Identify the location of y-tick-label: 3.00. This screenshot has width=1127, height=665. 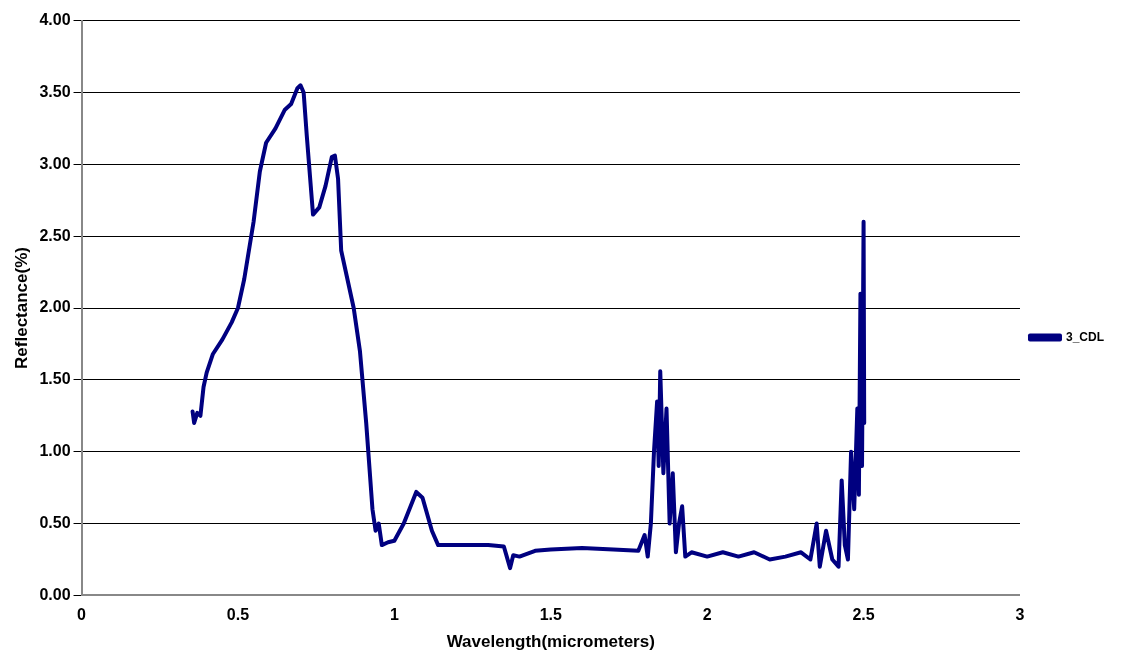
(55, 163).